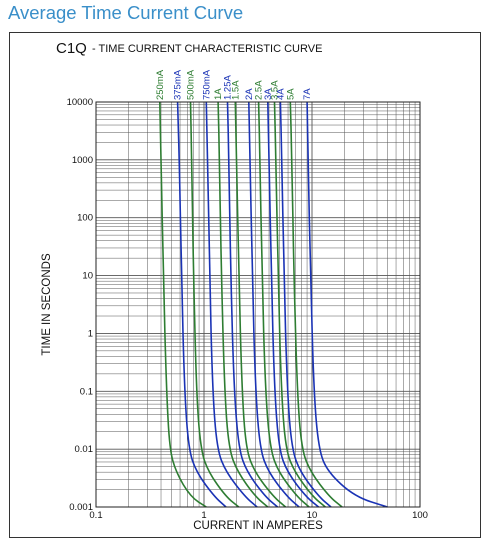 The image size is (490, 545). Describe the element at coordinates (87, 276) in the screenshot. I see `y-tick-label: 10` at that location.